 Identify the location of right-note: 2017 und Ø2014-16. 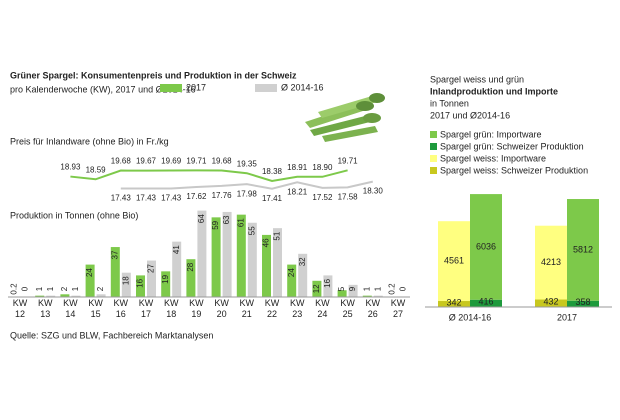
(470, 115).